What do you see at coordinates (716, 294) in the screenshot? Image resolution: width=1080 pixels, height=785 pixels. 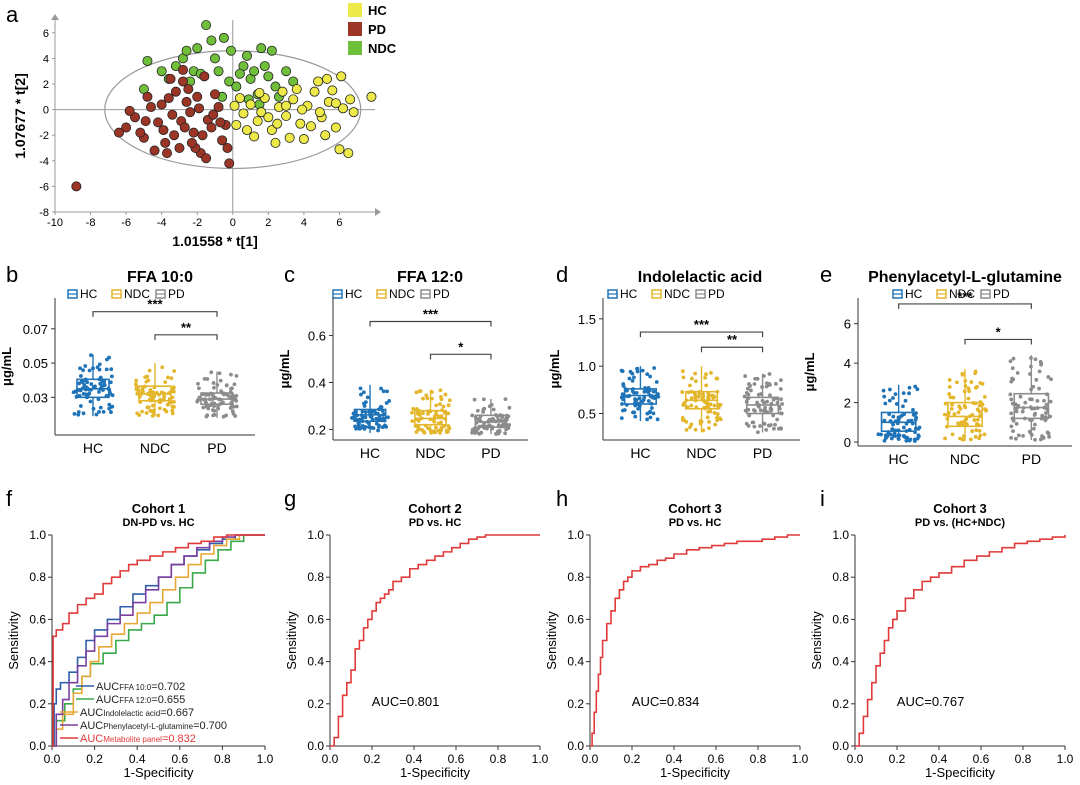 I see `legend-label: PD` at bounding box center [716, 294].